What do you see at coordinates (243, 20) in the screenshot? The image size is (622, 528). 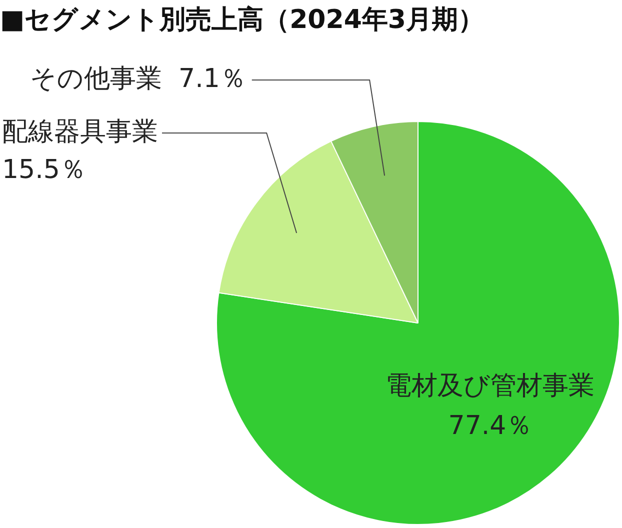 I see `chart-title: ■セグメント別売上高（2024年3月期）` at bounding box center [243, 20].